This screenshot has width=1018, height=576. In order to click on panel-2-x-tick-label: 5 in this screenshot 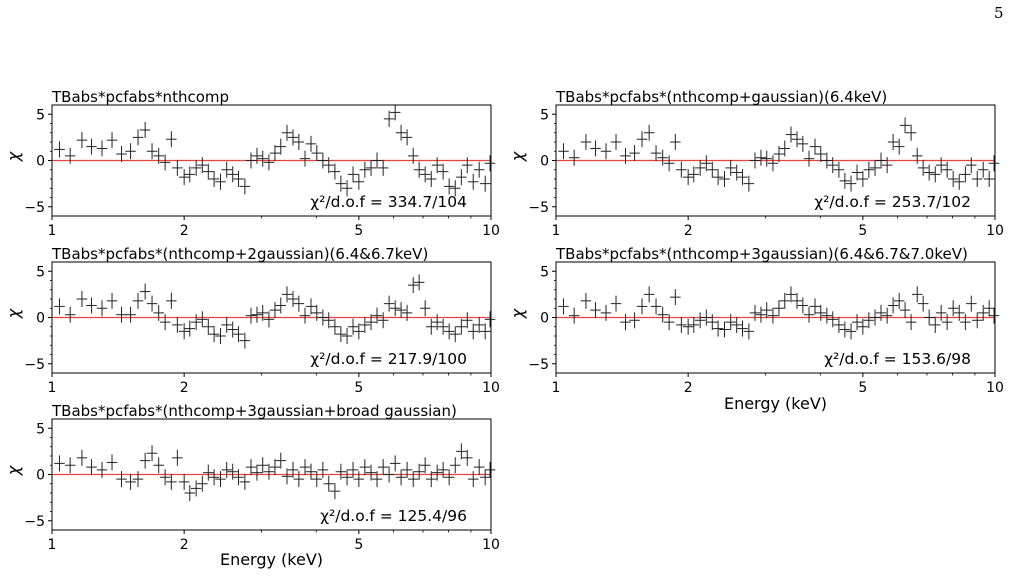, I will do `click(862, 231)`.